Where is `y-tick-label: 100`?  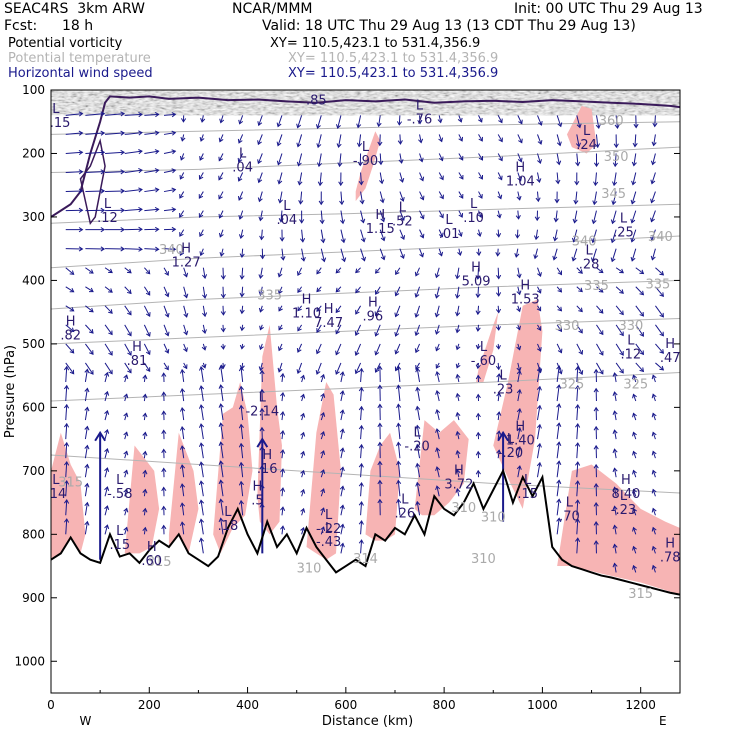 y-tick-label: 100 is located at coordinates (33, 90).